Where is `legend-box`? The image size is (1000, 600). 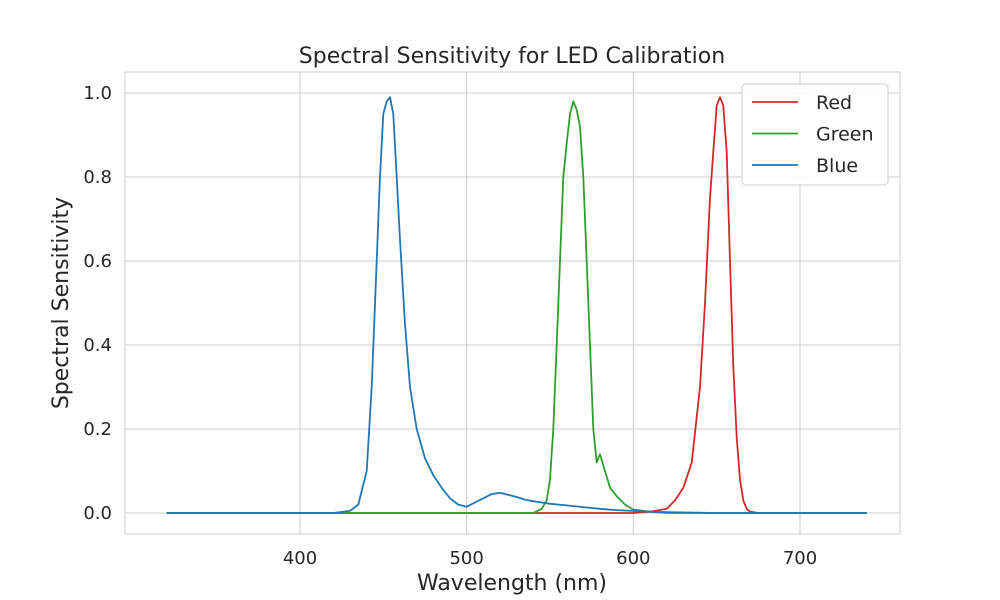
legend-box is located at coordinates (815, 134).